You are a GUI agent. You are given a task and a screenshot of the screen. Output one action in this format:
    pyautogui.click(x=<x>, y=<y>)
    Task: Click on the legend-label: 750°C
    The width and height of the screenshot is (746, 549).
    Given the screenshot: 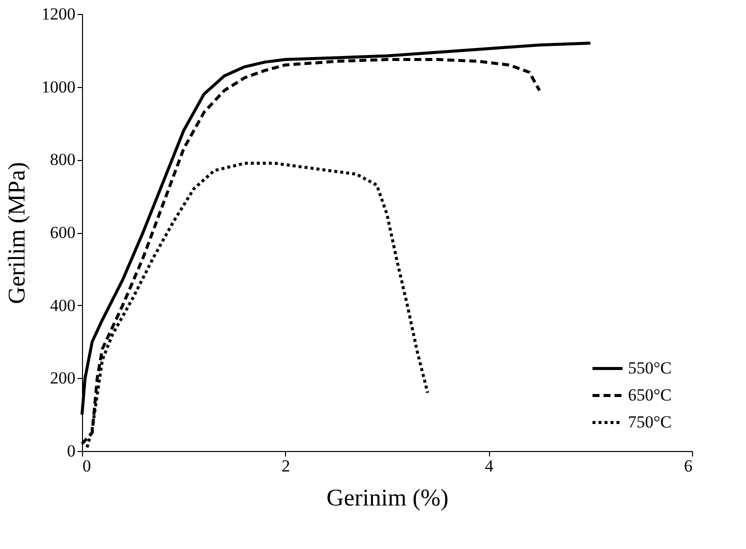 What is the action you would take?
    pyautogui.click(x=650, y=422)
    